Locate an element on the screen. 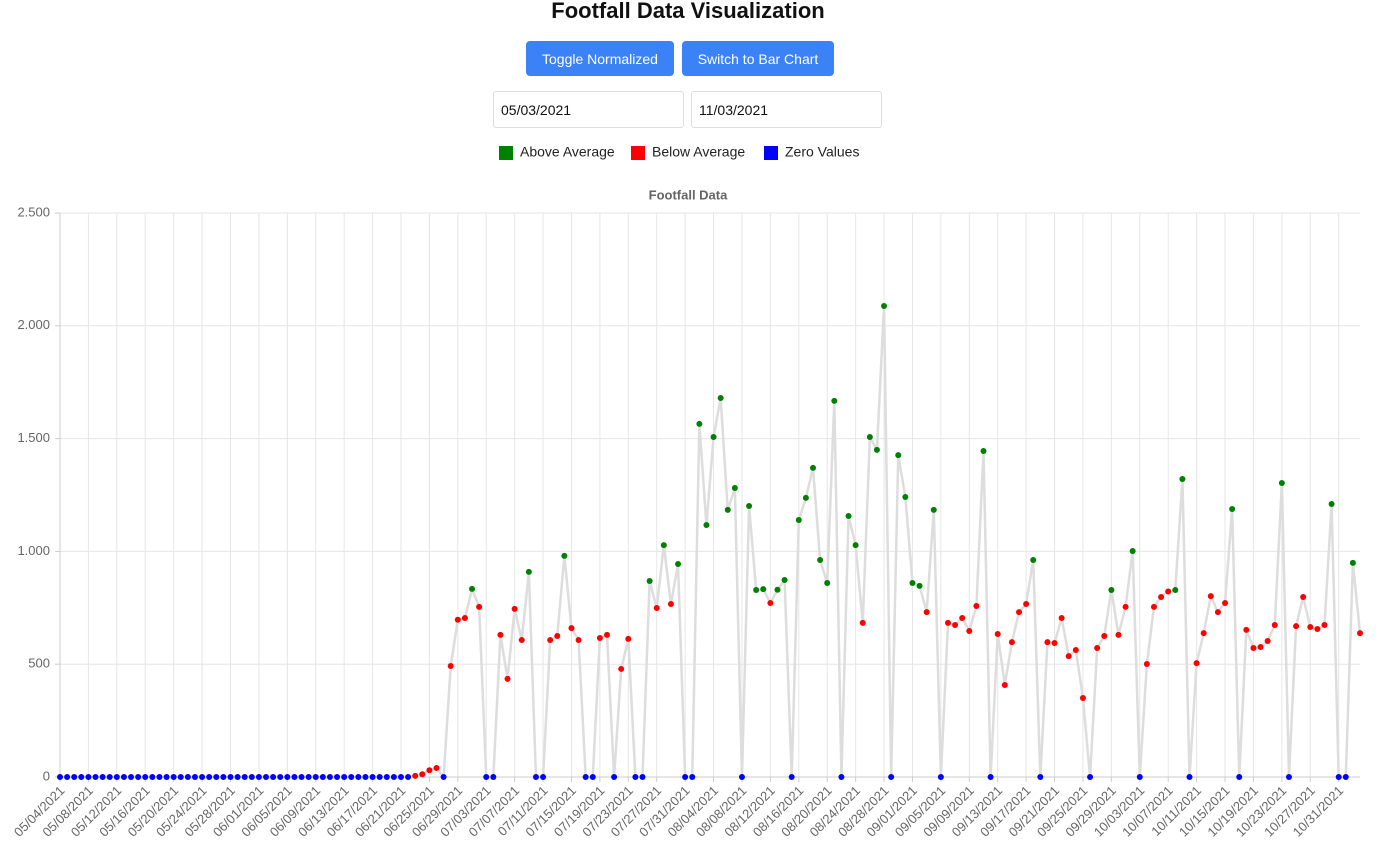  end-date-input is located at coordinates (786, 109).